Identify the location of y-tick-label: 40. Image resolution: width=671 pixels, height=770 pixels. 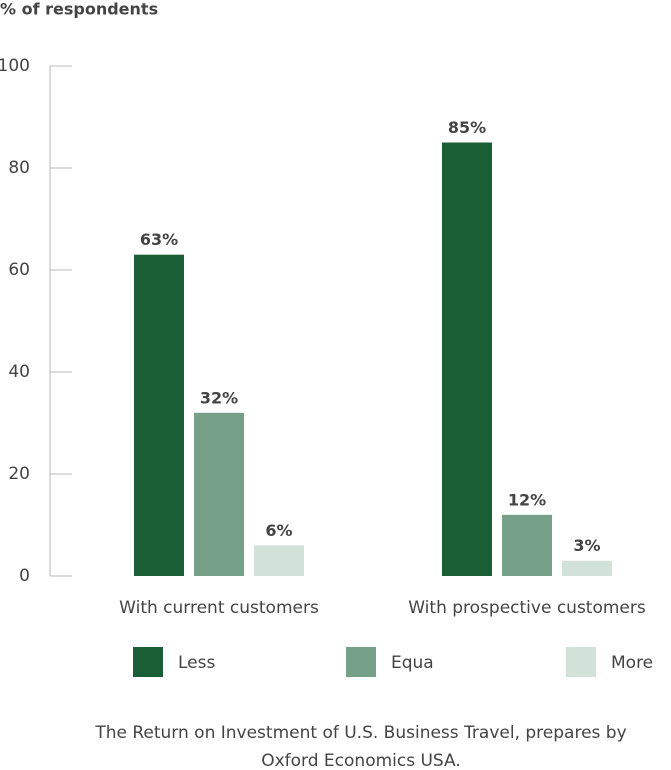
(19, 372).